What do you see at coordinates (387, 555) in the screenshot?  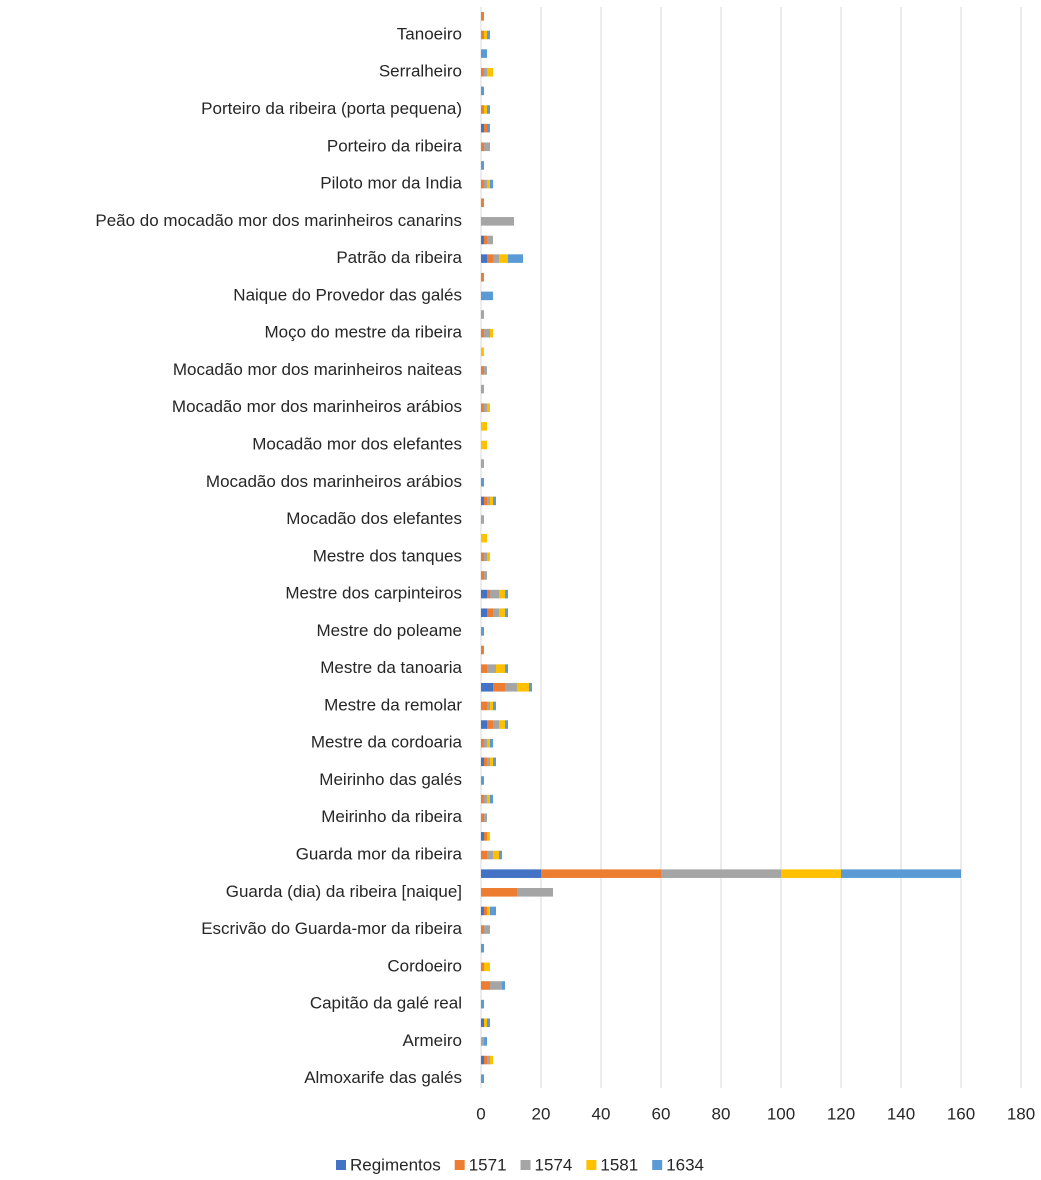 I see `y-tick-label: Mestre dos tanques` at bounding box center [387, 555].